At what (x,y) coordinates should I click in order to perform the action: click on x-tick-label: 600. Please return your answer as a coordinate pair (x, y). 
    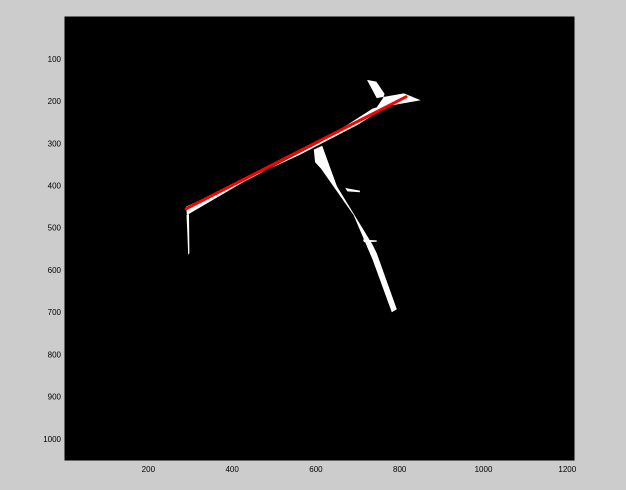
    Looking at the image, I should click on (316, 469).